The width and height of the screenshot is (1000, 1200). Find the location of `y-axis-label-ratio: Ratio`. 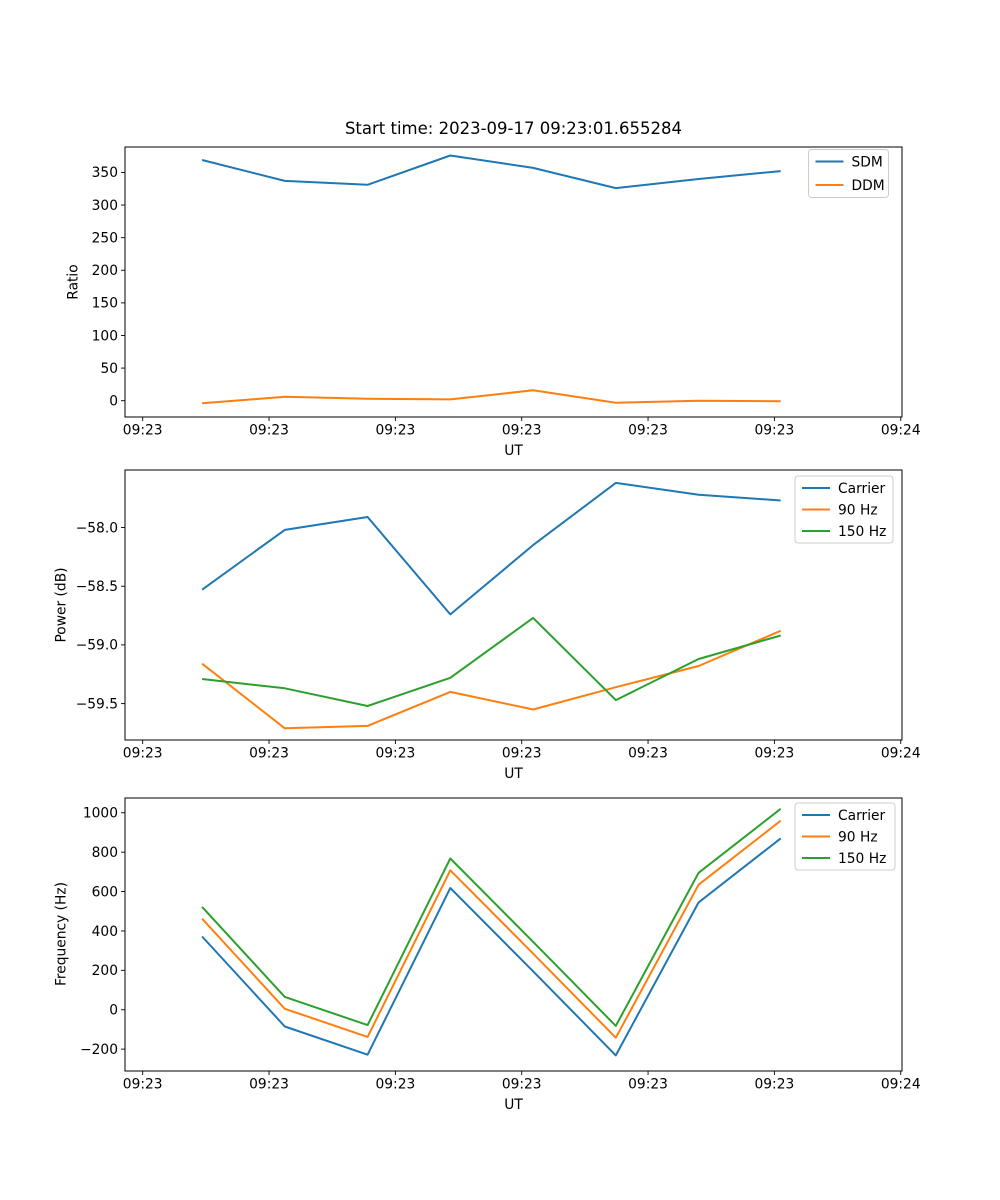

y-axis-label-ratio: Ratio is located at coordinates (73, 282).